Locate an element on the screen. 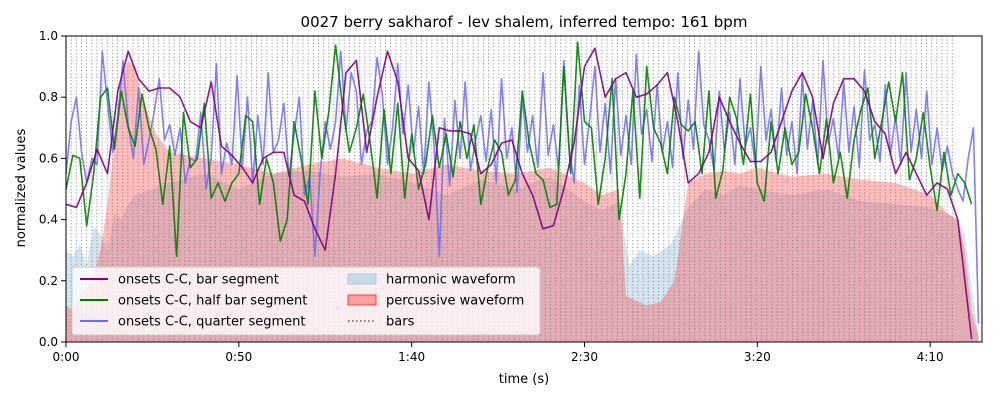  x-tick-label: 2:30 is located at coordinates (584, 357).